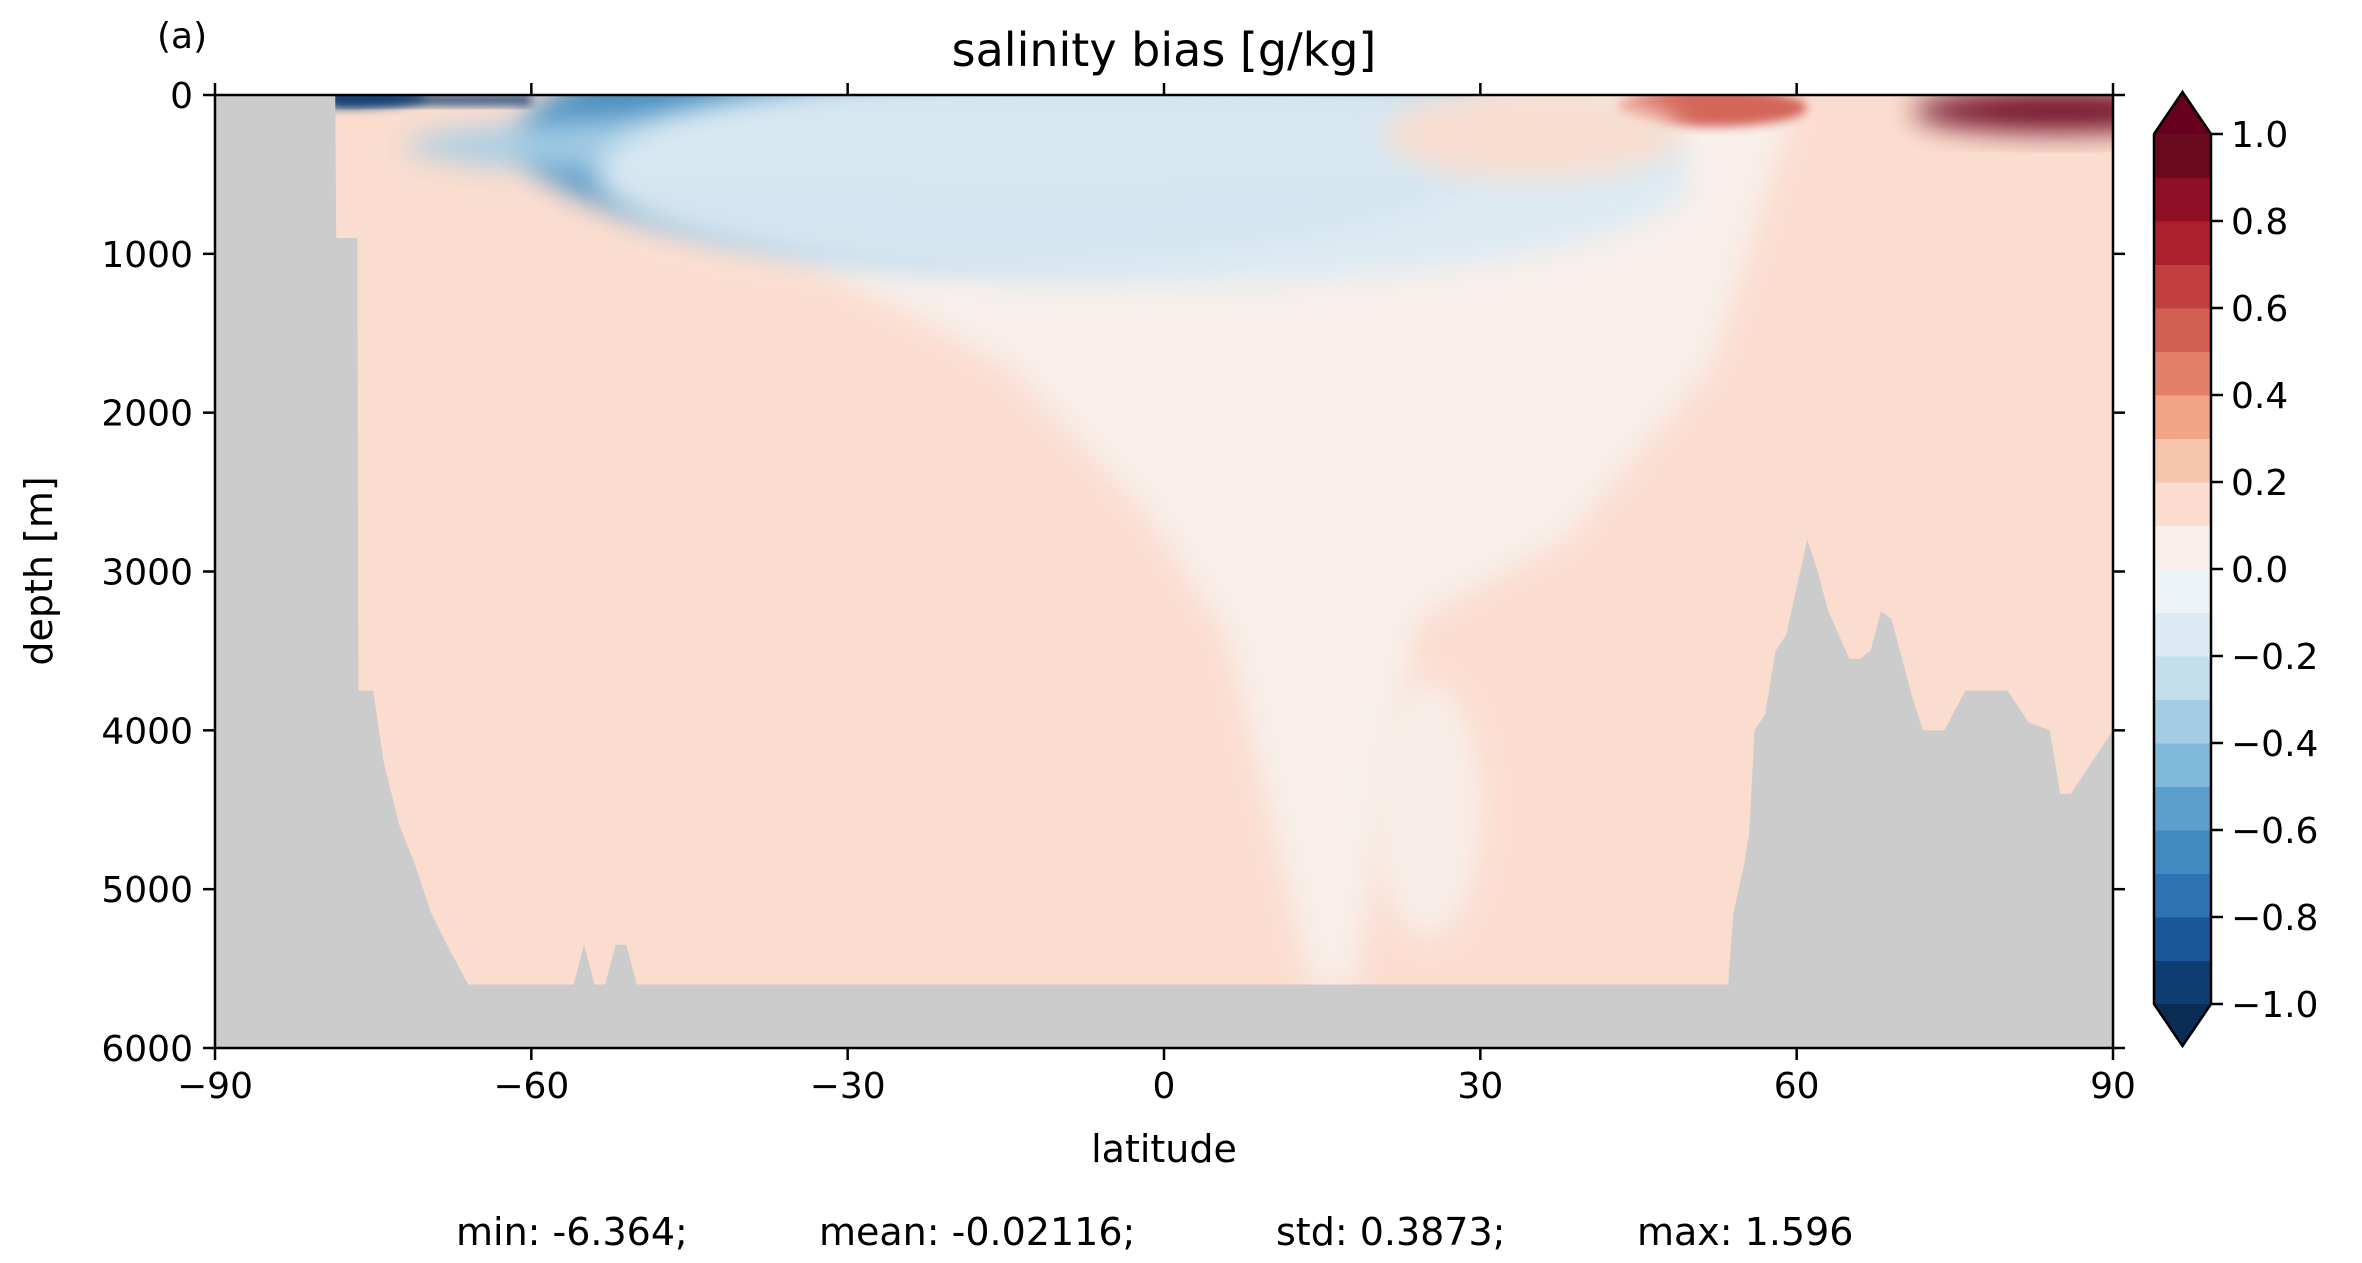 The width and height of the screenshot is (2362, 1263). What do you see at coordinates (2274, 1005) in the screenshot?
I see `colorbar-tick-label: −1.0` at bounding box center [2274, 1005].